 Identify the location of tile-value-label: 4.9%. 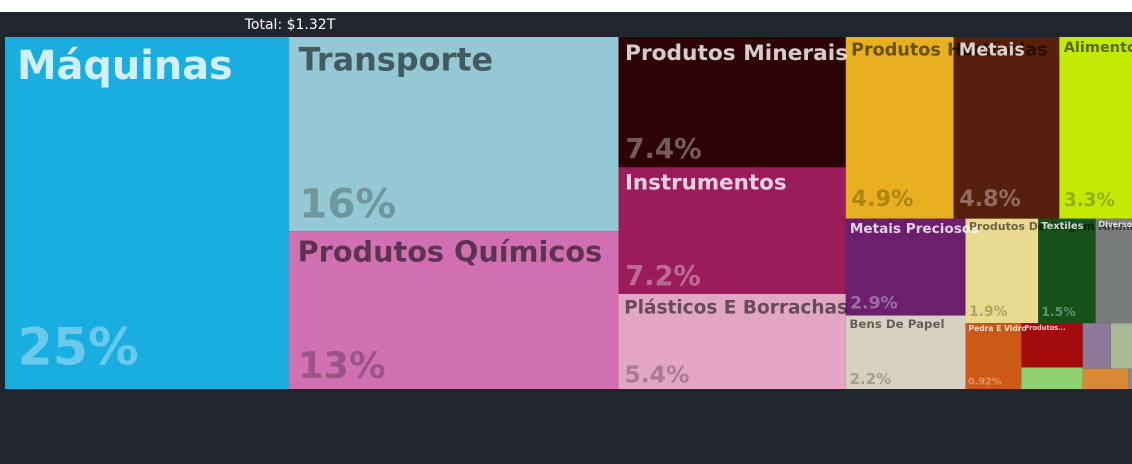
(882, 199).